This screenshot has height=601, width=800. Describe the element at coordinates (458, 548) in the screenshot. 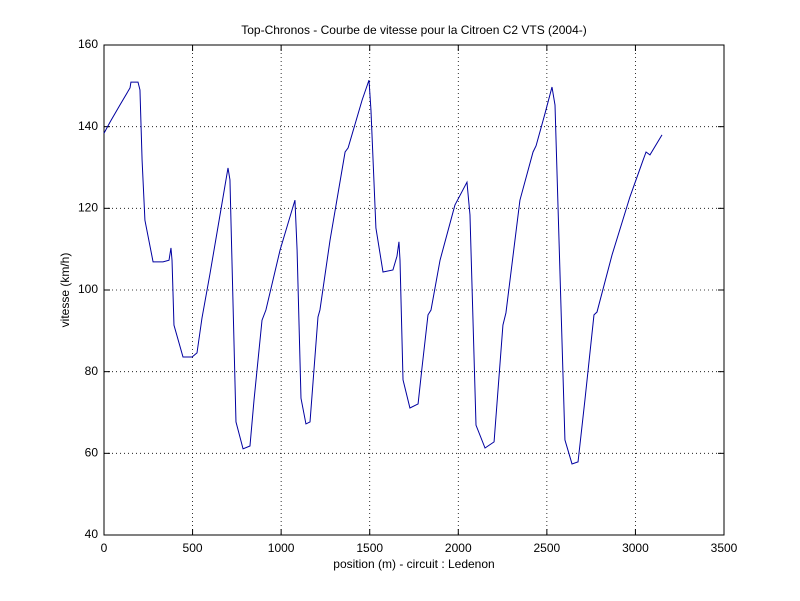

I see `x-tick-label: 2000` at that location.